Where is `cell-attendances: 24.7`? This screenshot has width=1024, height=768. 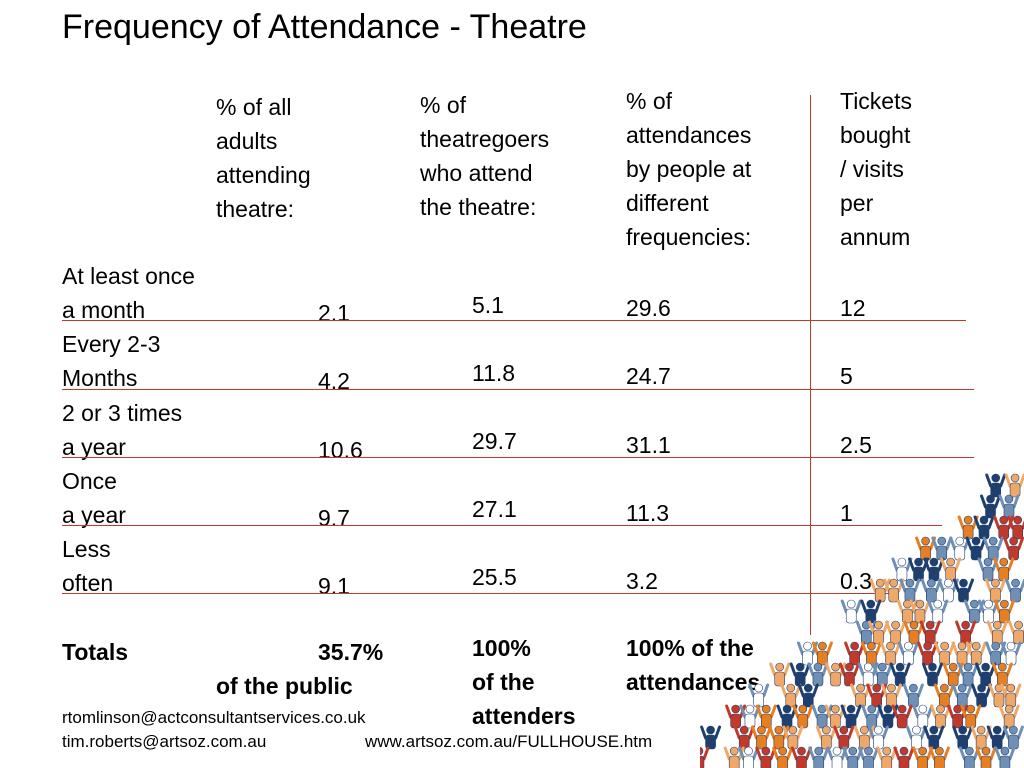 cell-attendances: 24.7 is located at coordinates (648, 376).